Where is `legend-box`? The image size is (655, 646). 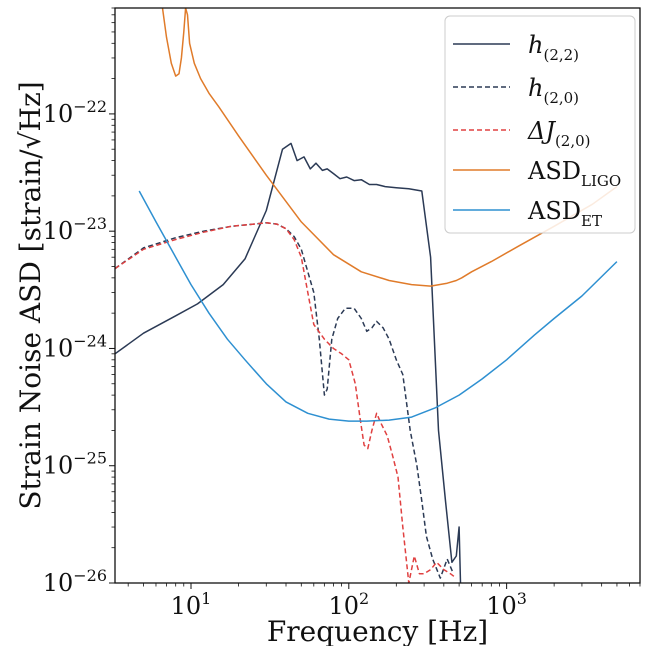
legend-box is located at coordinates (540, 124).